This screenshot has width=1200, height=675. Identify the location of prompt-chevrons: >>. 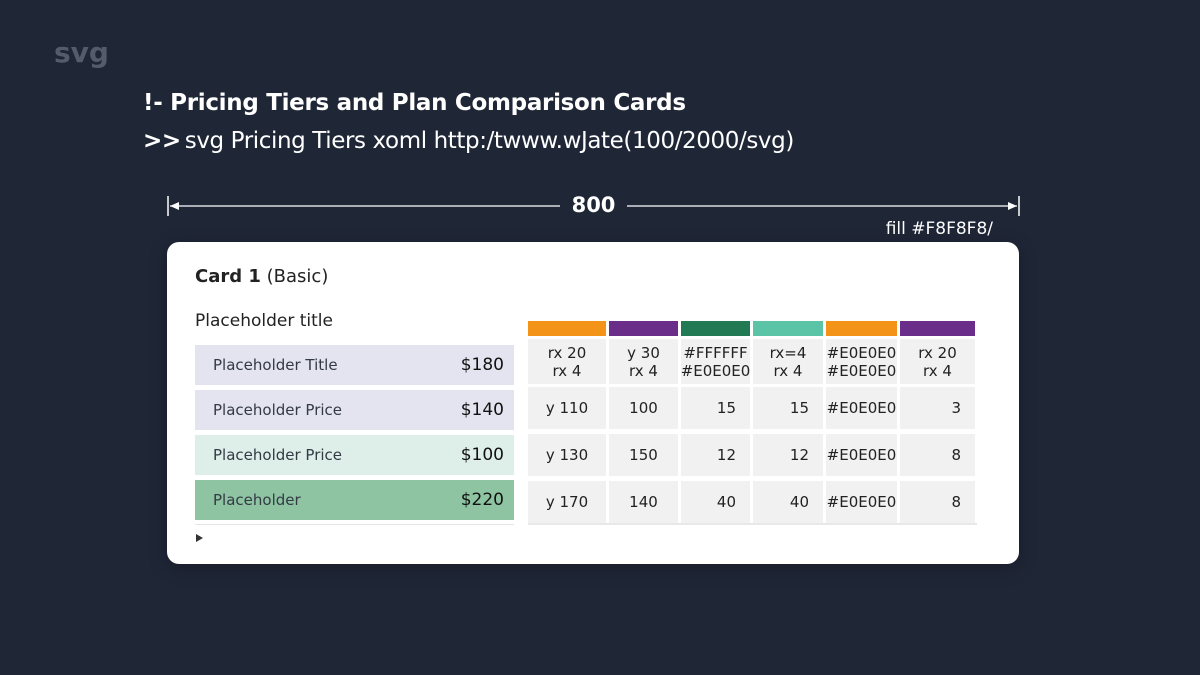
(162, 141).